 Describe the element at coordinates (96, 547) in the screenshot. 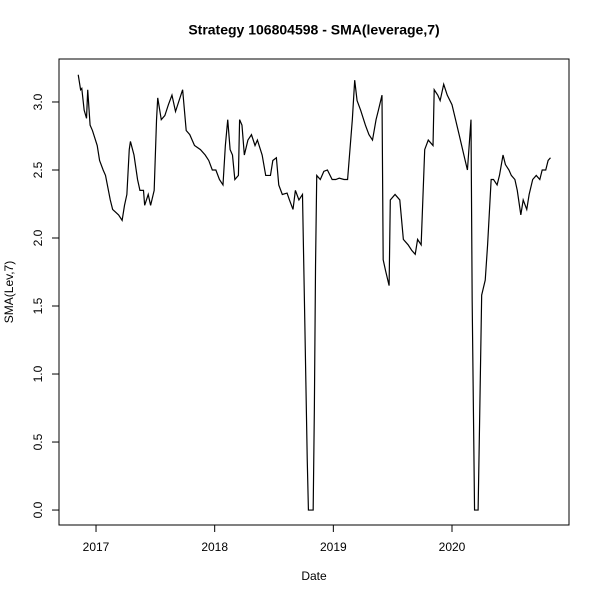

I see `x-tick-label: 2017` at that location.